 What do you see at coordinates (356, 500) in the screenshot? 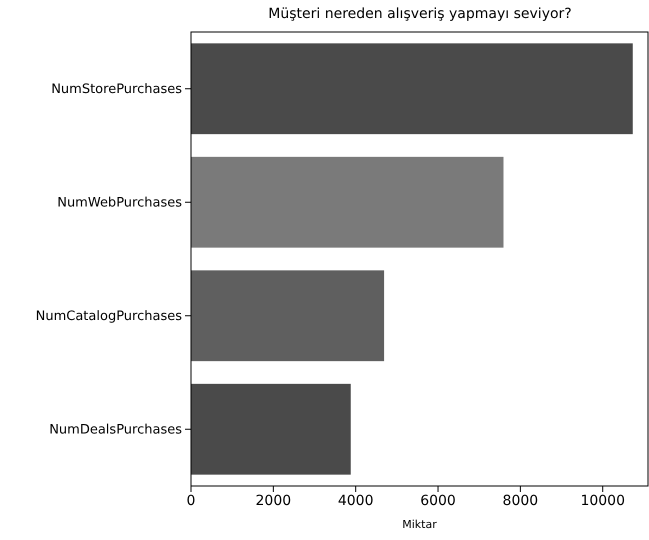
I see `x-tick-label: 4000` at bounding box center [356, 500].